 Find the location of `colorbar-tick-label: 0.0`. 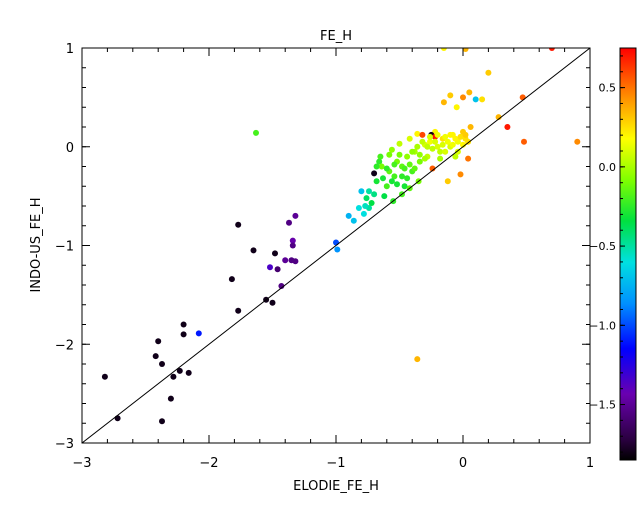

colorbar-tick-label: 0.0 is located at coordinates (608, 167).